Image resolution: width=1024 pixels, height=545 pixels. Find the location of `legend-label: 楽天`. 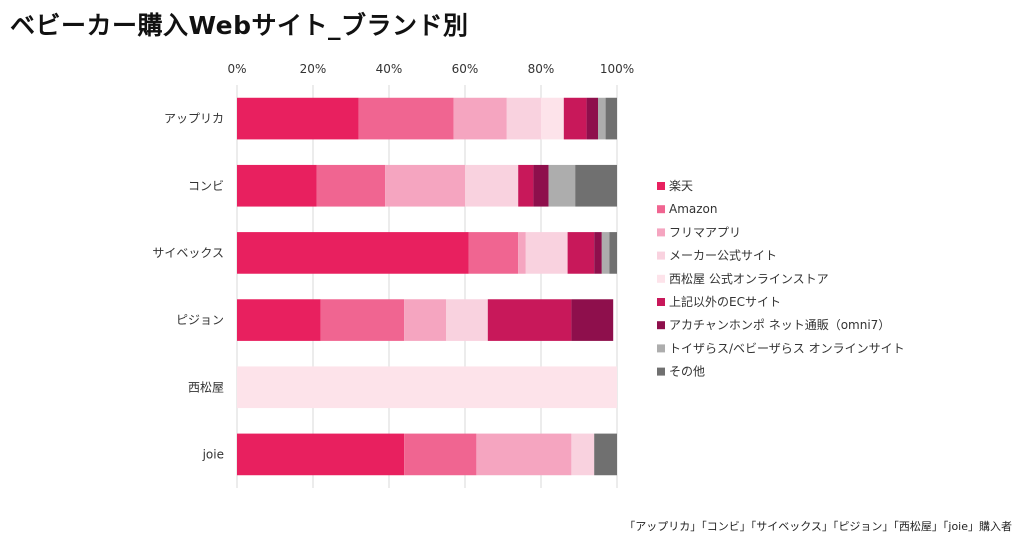

legend-label: 楽天 is located at coordinates (681, 186).